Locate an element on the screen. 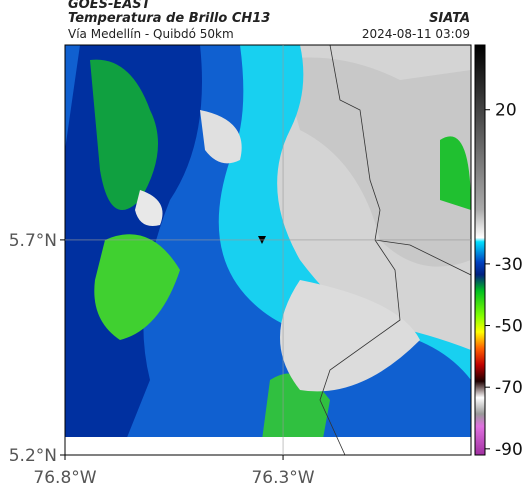  y-tick-label: 5.2°N is located at coordinates (33, 456).